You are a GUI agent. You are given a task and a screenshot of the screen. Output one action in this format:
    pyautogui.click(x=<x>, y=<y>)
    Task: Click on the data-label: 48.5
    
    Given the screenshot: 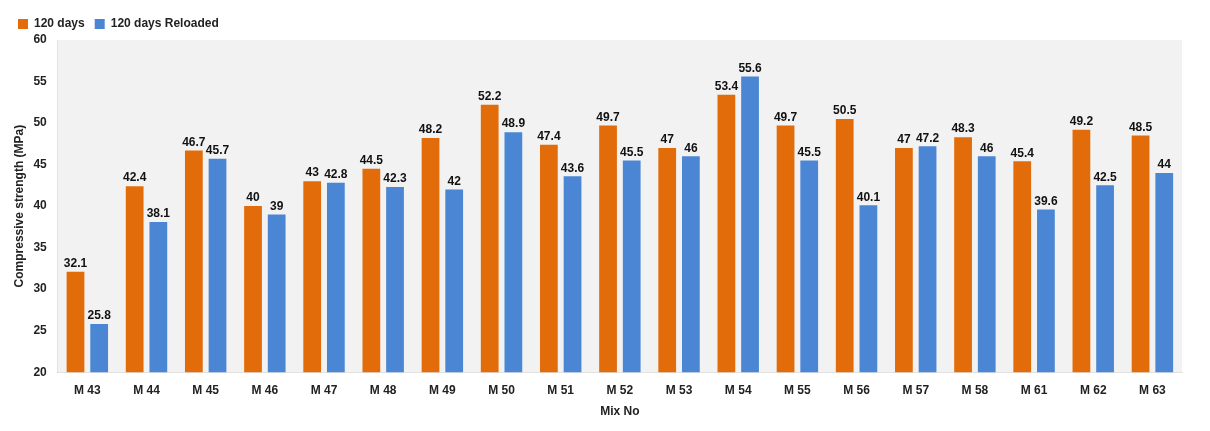 What is the action you would take?
    pyautogui.click(x=1140, y=126)
    